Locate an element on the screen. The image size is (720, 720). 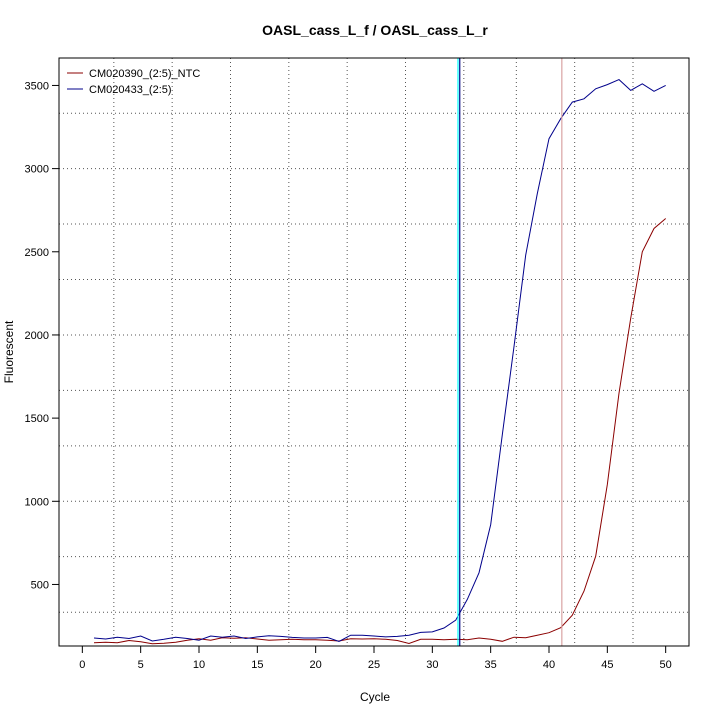
legend-entry-2: CM020433_(2:5) is located at coordinates (130, 90).